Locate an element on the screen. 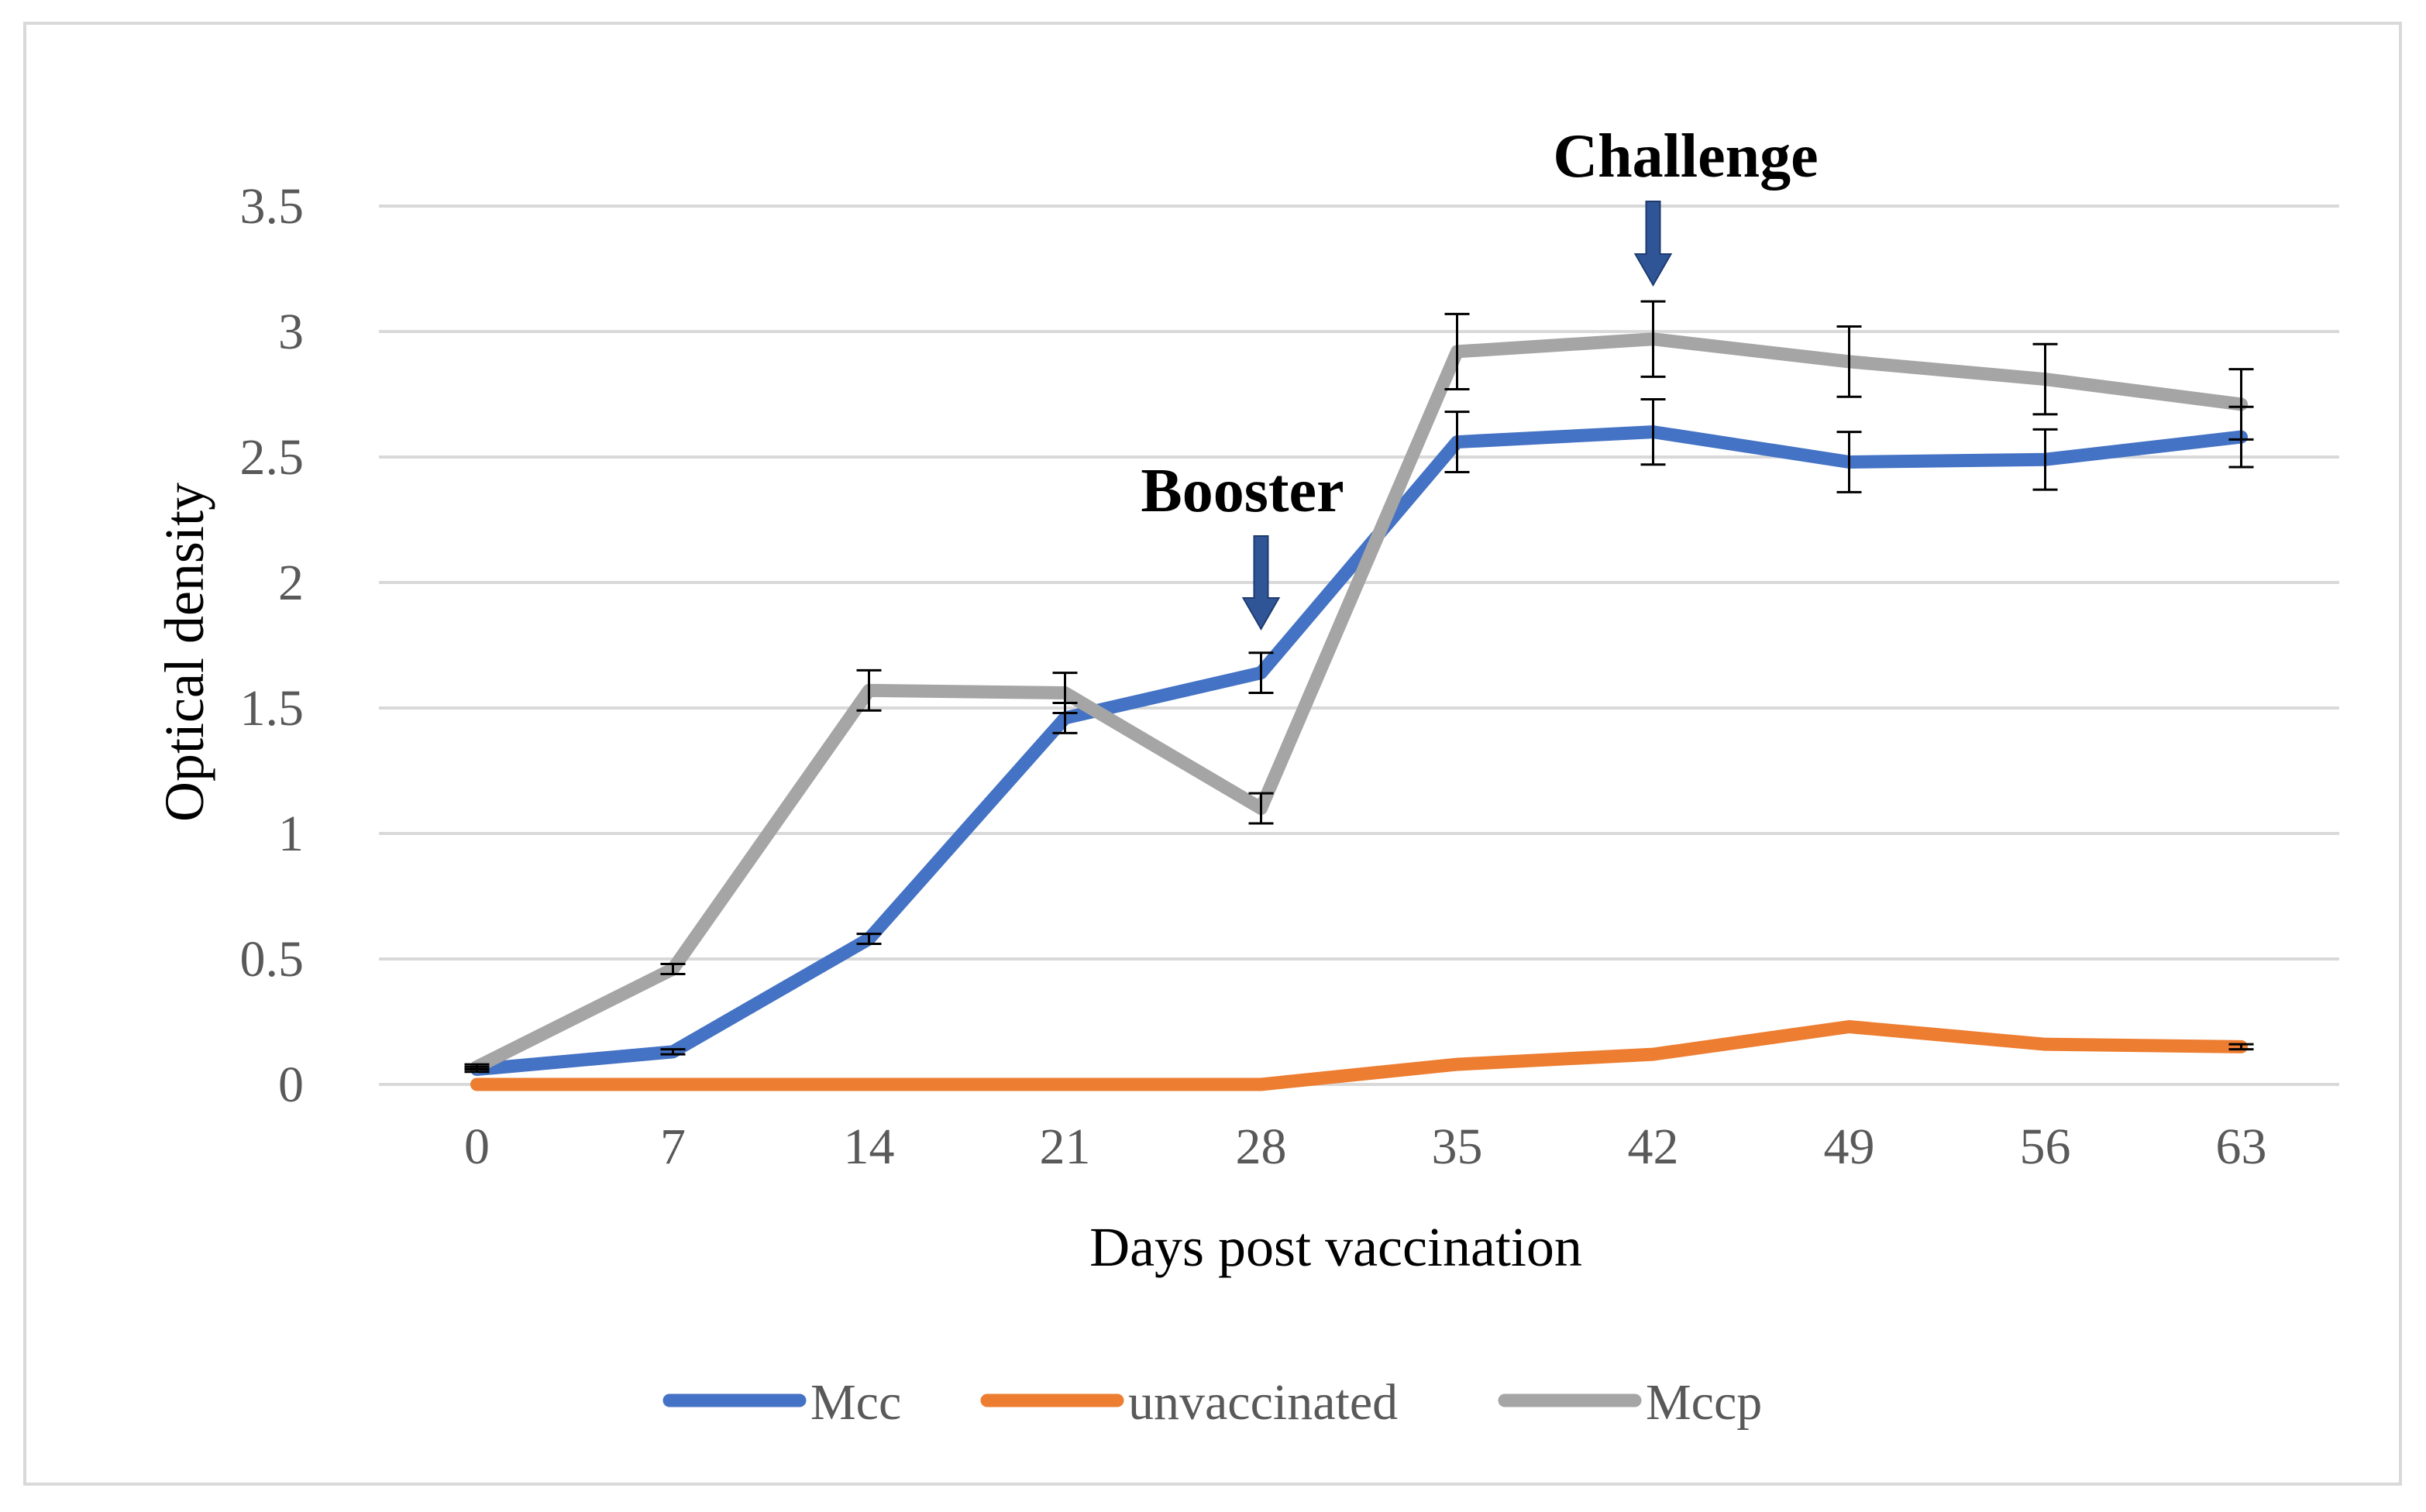 This screenshot has width=2426, height=1512. legend-item-unvaccinated: unvaccinated is located at coordinates (1189, 1402).